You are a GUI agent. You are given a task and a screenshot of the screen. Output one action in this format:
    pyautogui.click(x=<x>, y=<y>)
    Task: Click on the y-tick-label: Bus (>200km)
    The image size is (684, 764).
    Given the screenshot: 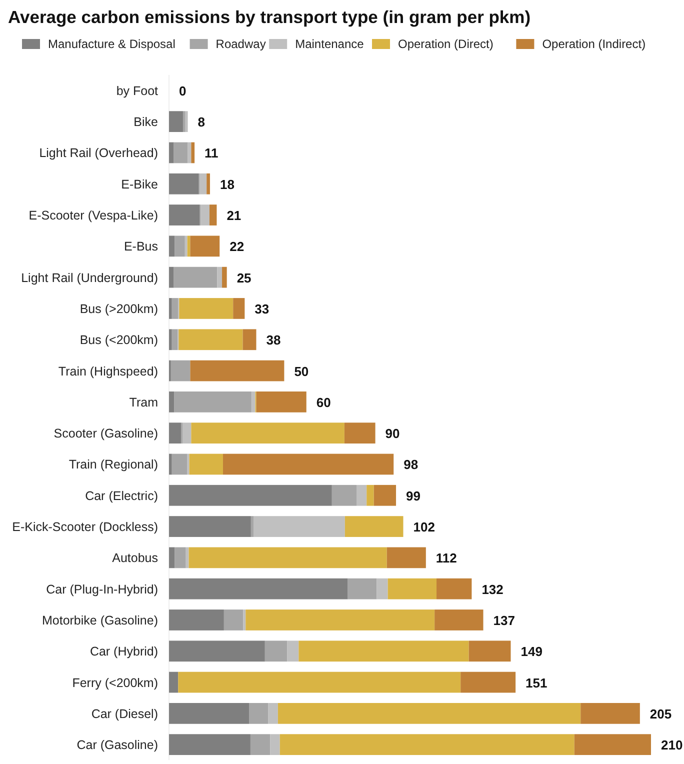 What is the action you would take?
    pyautogui.click(x=119, y=309)
    